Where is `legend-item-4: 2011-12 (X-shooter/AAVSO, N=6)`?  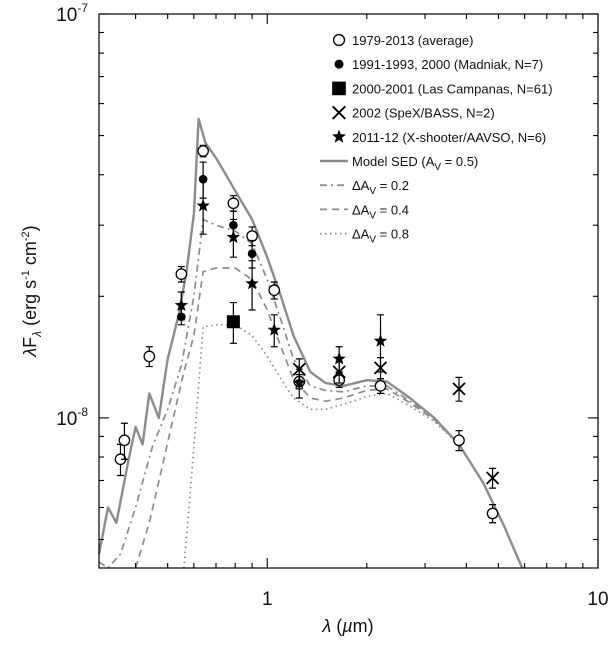 legend-item-4: 2011-12 (X-shooter/AAVSO, N=6) is located at coordinates (439, 137).